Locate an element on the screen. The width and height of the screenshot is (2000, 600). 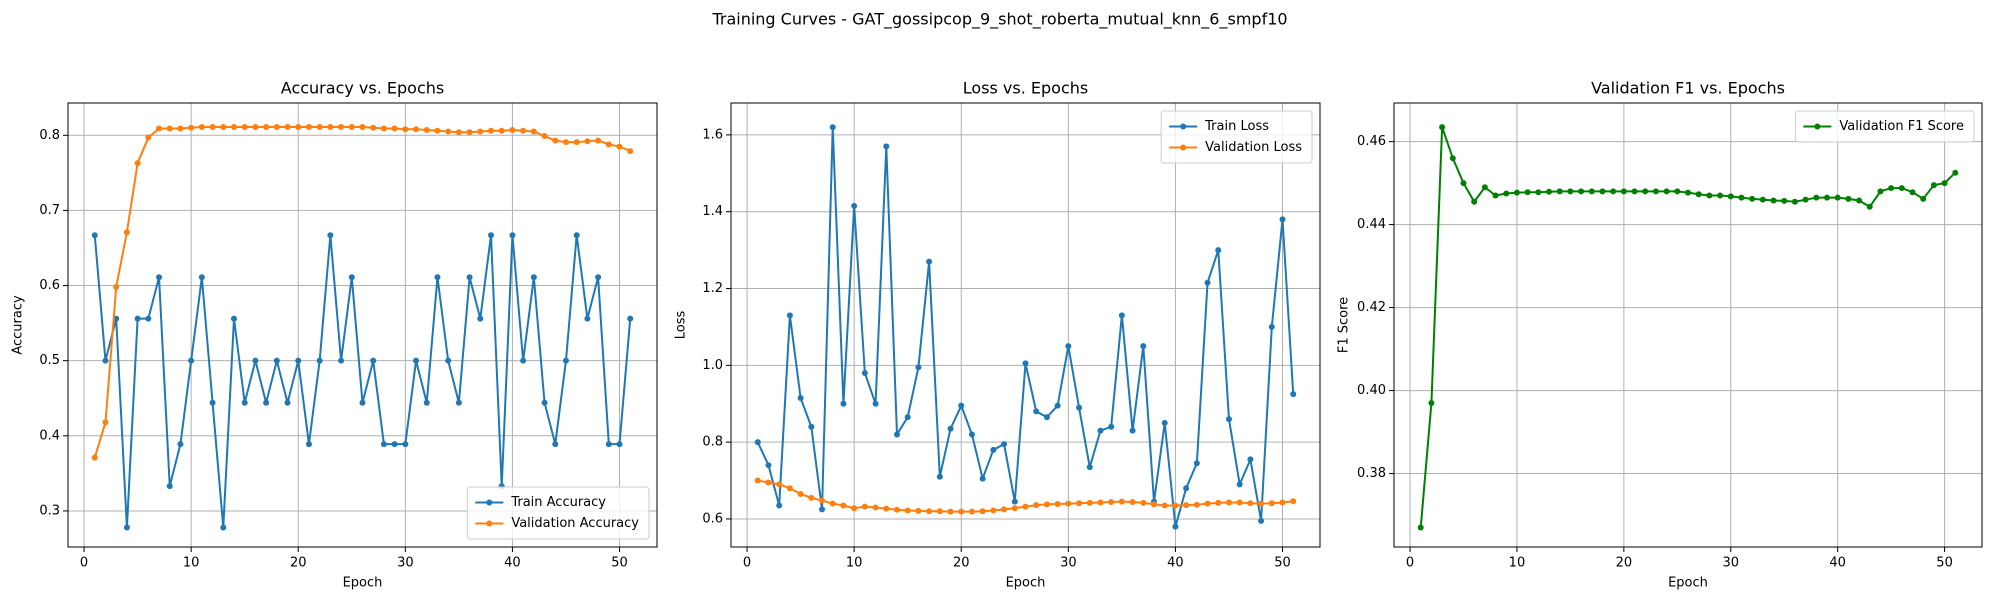
legend: Train Loss Validation Loss is located at coordinates (1236, 137).